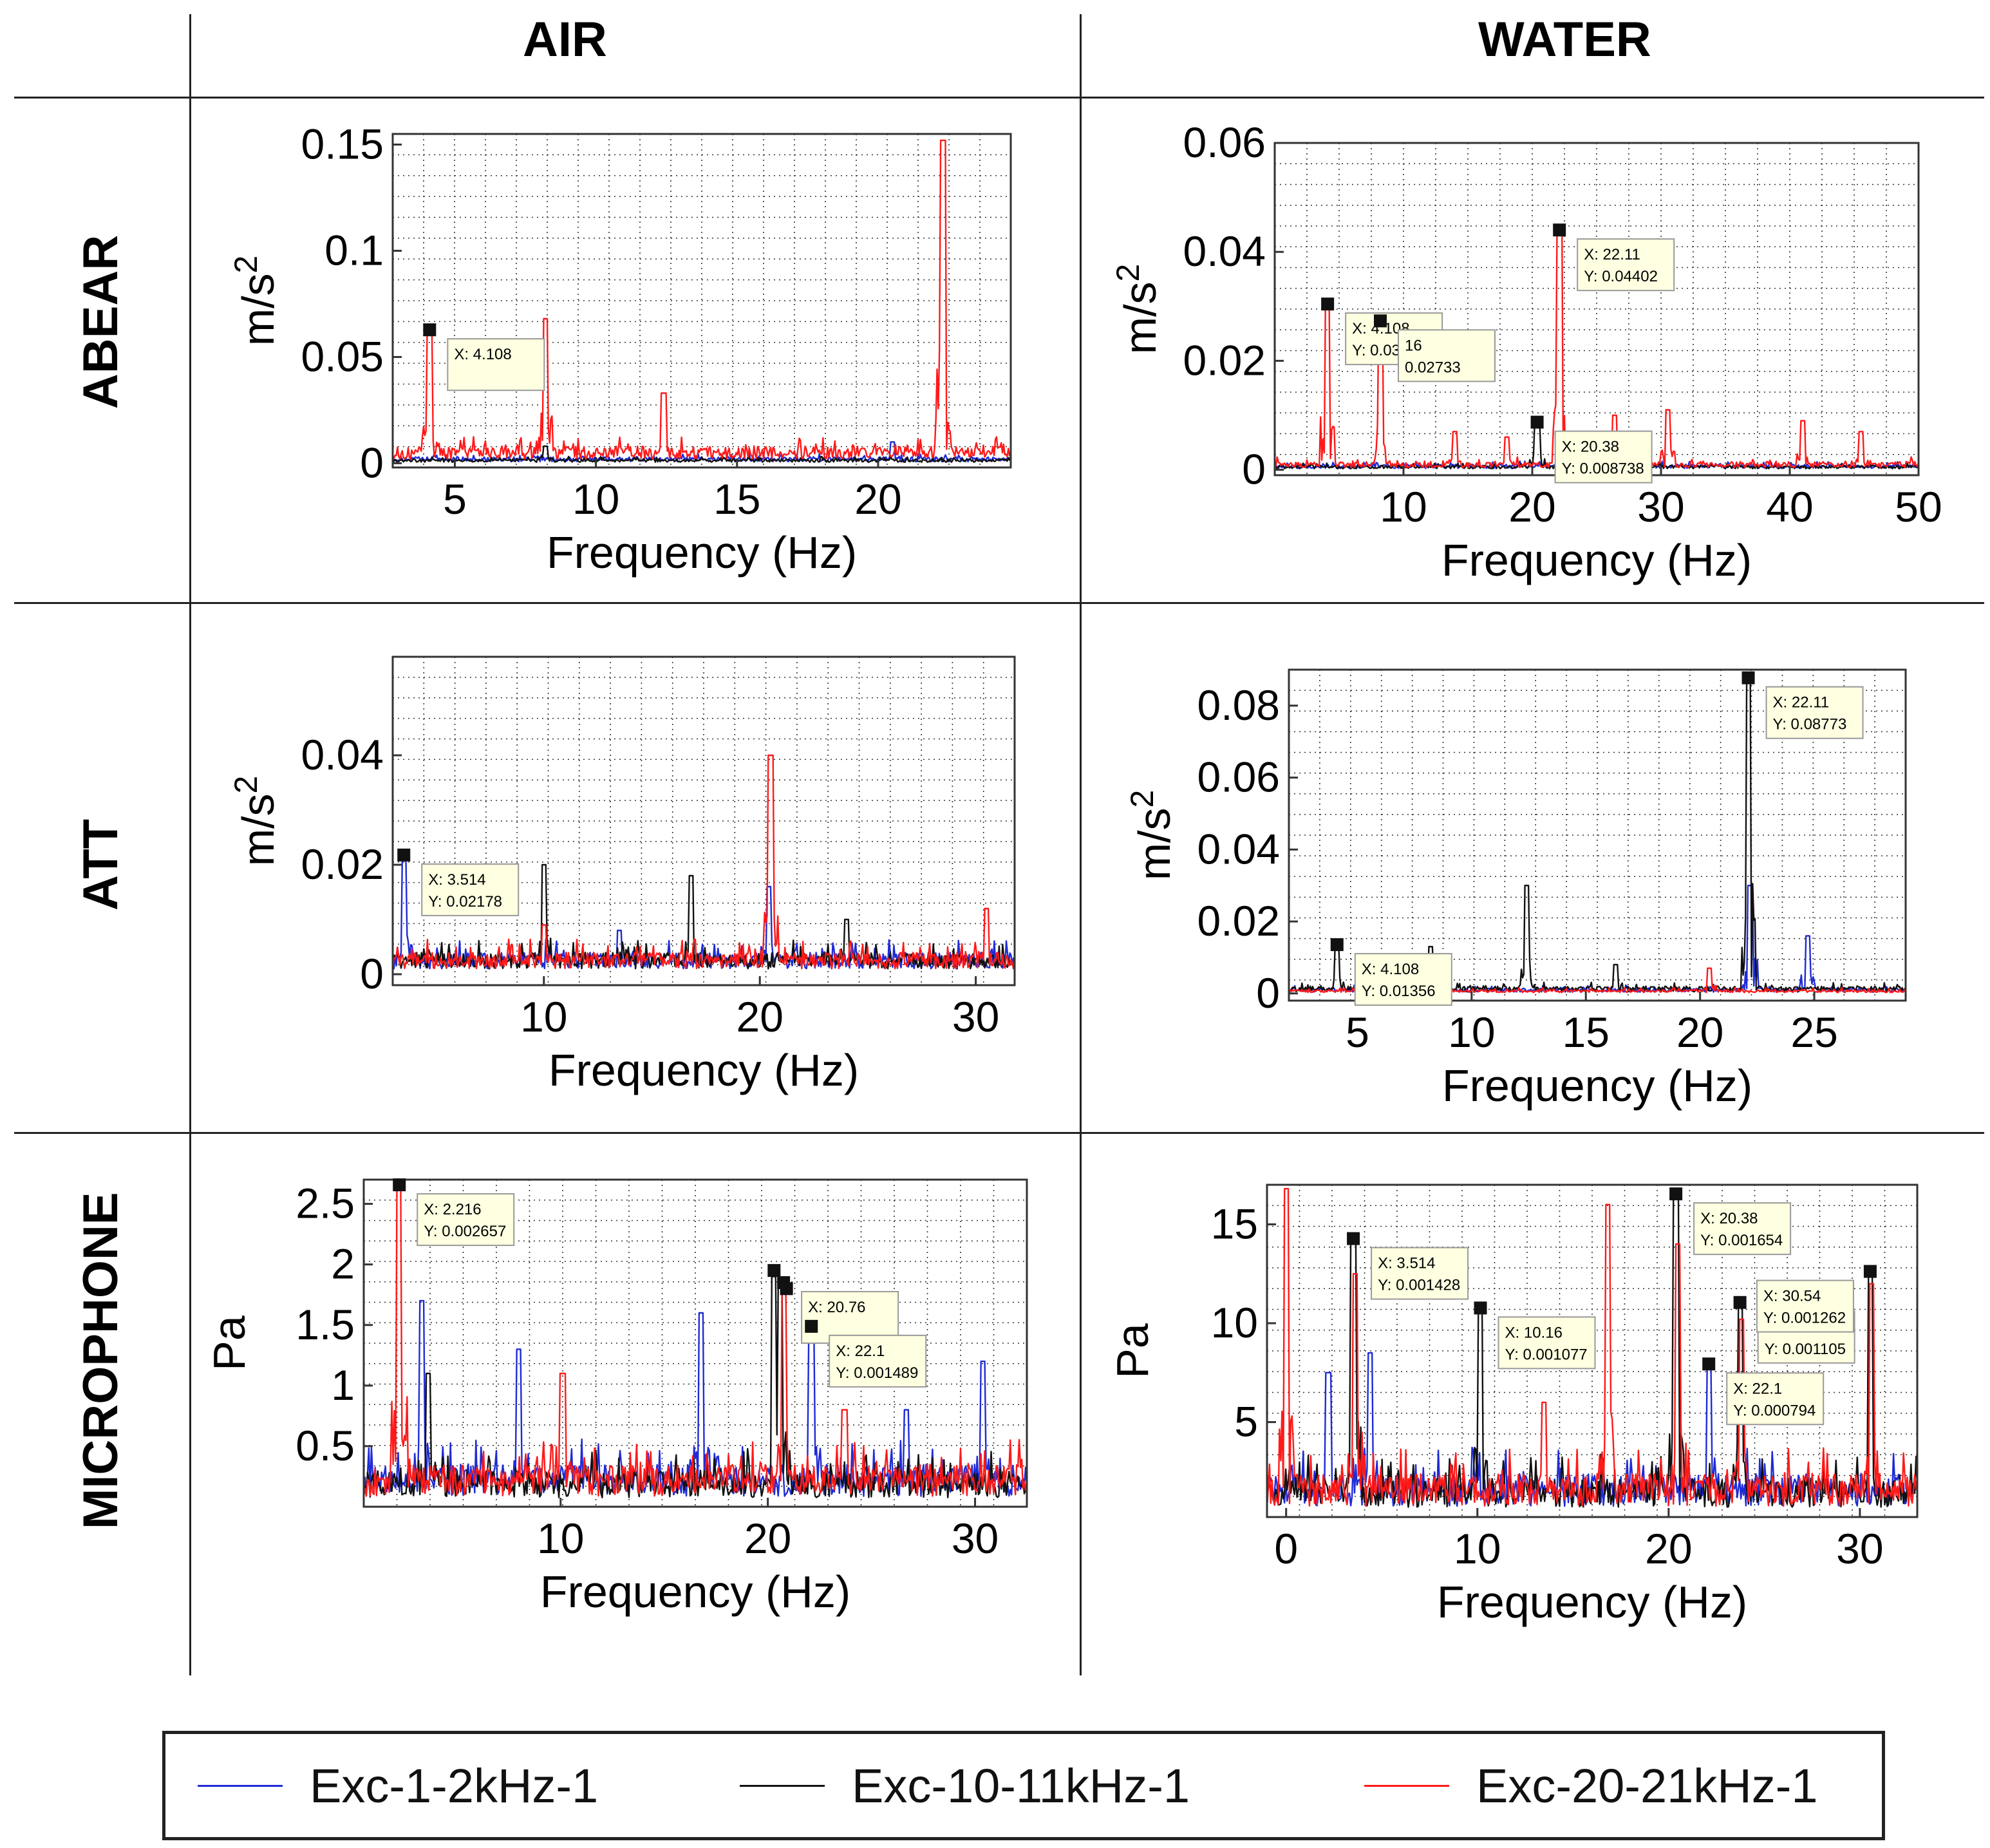  What do you see at coordinates (325, 1445) in the screenshot?
I see `y-tick-label: 0.5` at bounding box center [325, 1445].